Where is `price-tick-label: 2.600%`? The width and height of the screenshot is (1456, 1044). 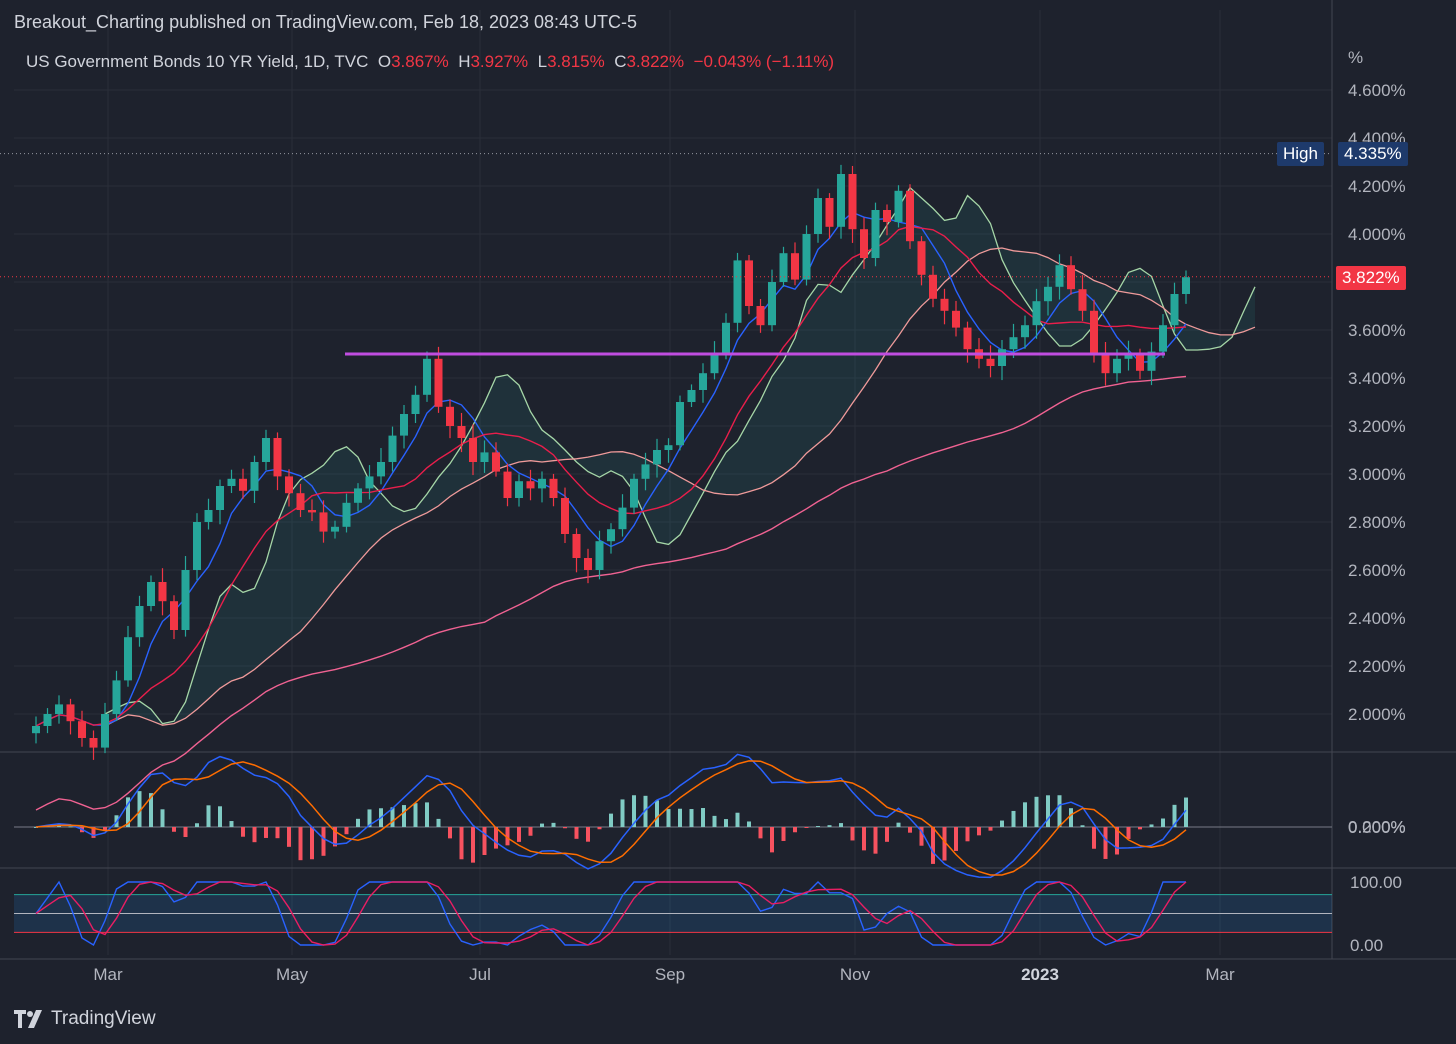
price-tick-label: 2.600% is located at coordinates (1377, 570).